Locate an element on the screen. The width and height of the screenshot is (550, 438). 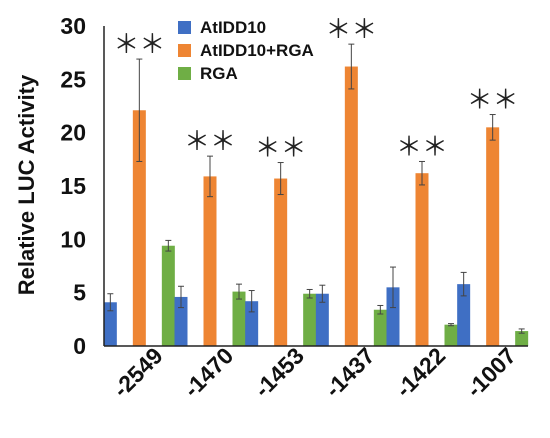
y-tick-label: 15 is located at coordinates (73, 186).